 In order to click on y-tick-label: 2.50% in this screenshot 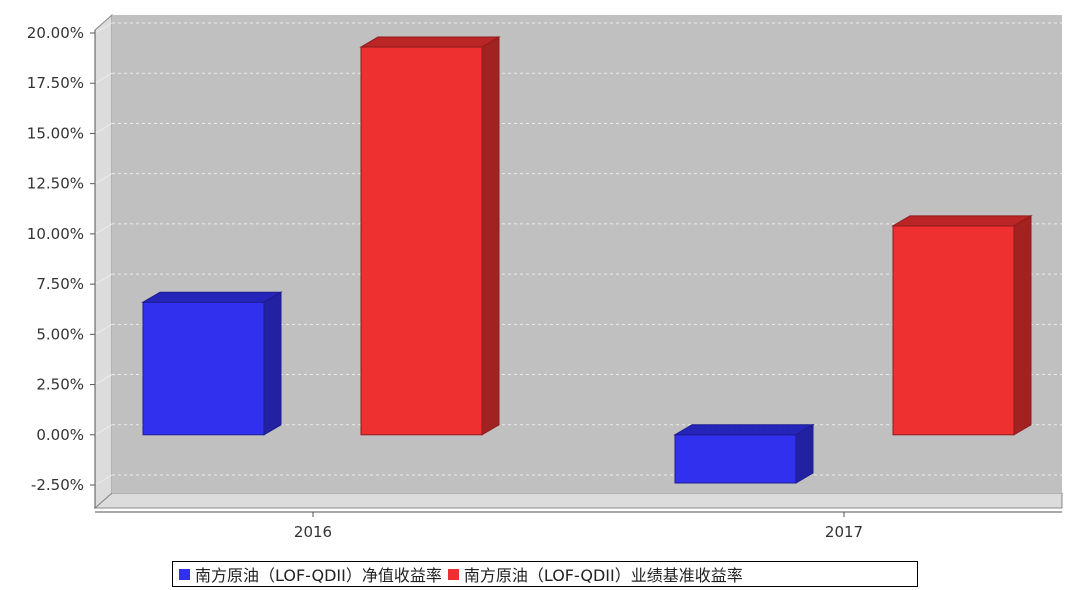, I will do `click(60, 385)`.